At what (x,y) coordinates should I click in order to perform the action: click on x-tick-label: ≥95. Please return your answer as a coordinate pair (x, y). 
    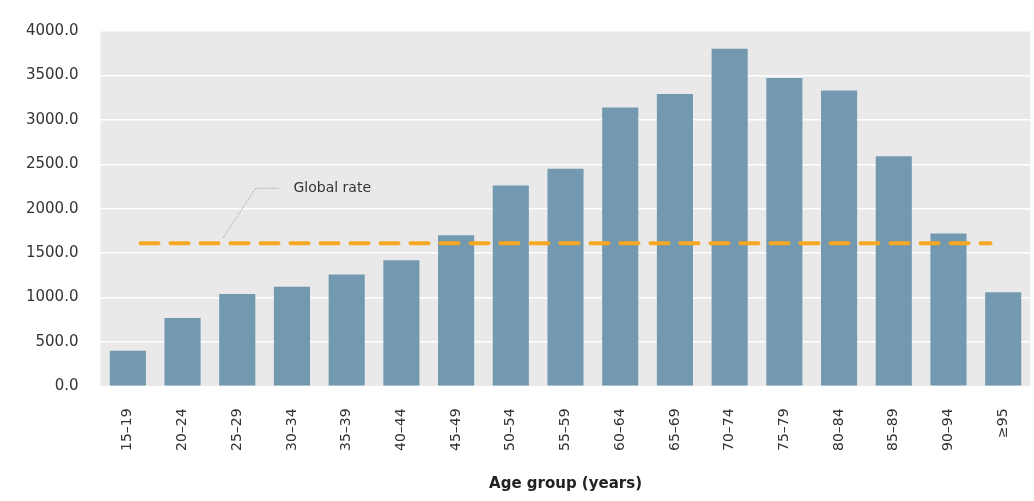
    Looking at the image, I should click on (1001, 423).